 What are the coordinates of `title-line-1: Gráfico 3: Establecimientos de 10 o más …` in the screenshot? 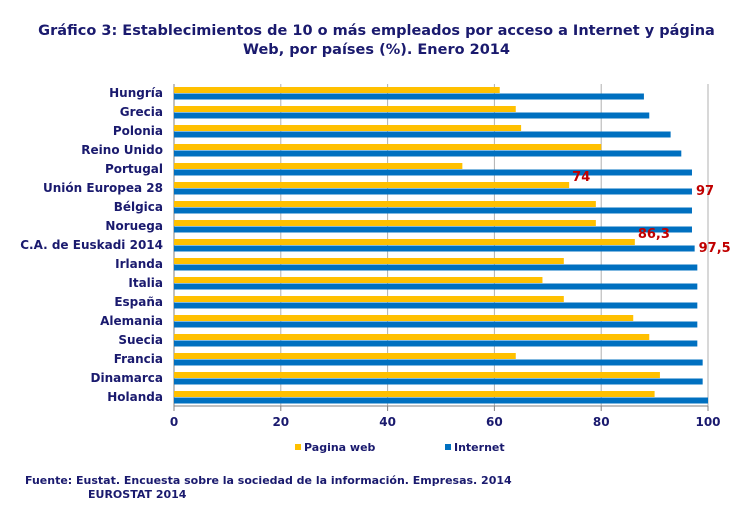 It's located at (376, 31).